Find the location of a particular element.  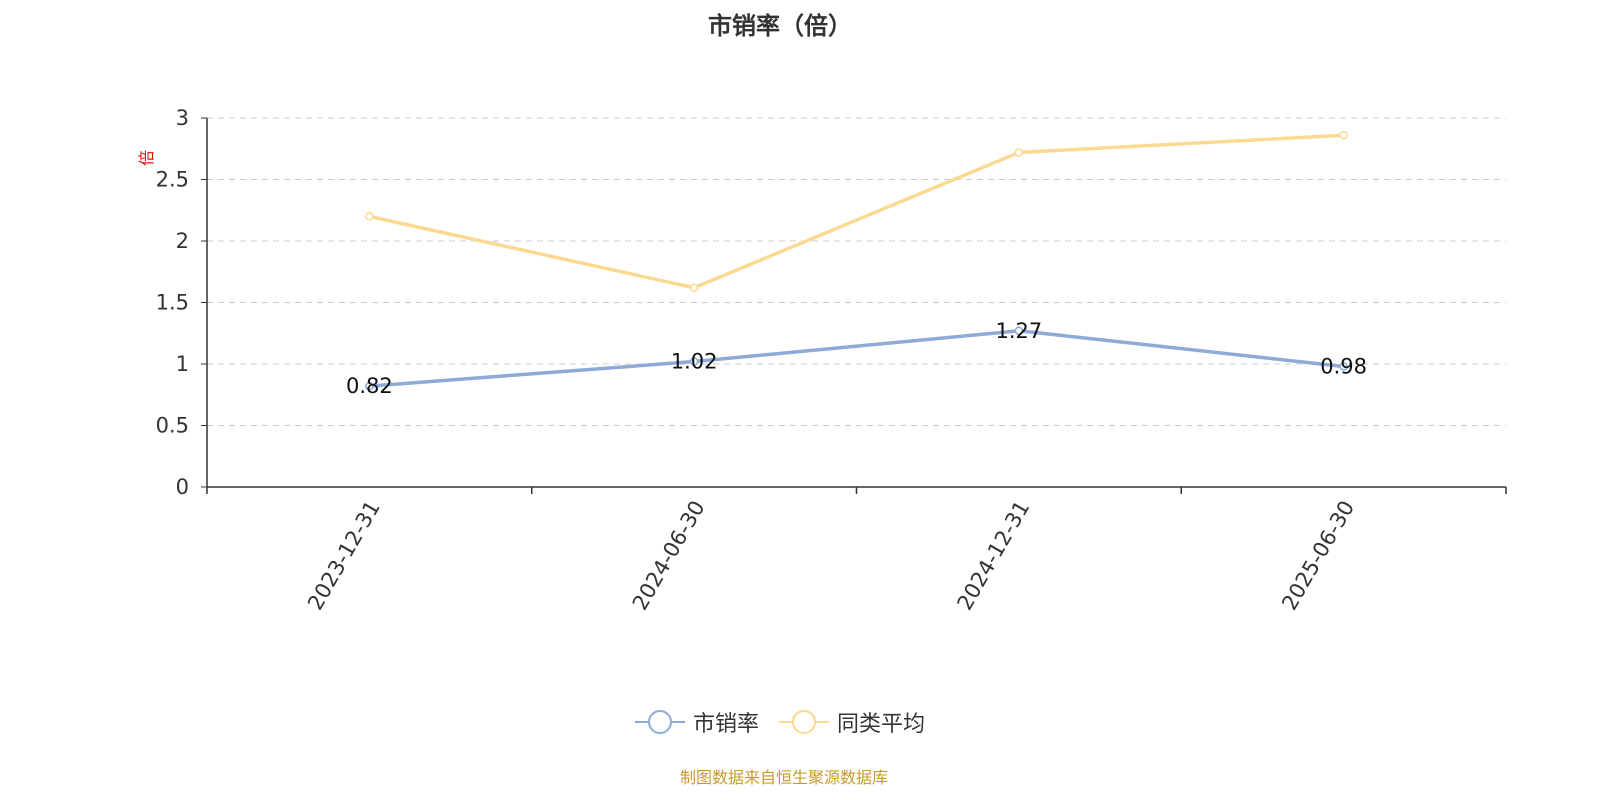

chart-title: 市销率（倍） is located at coordinates (780, 26).